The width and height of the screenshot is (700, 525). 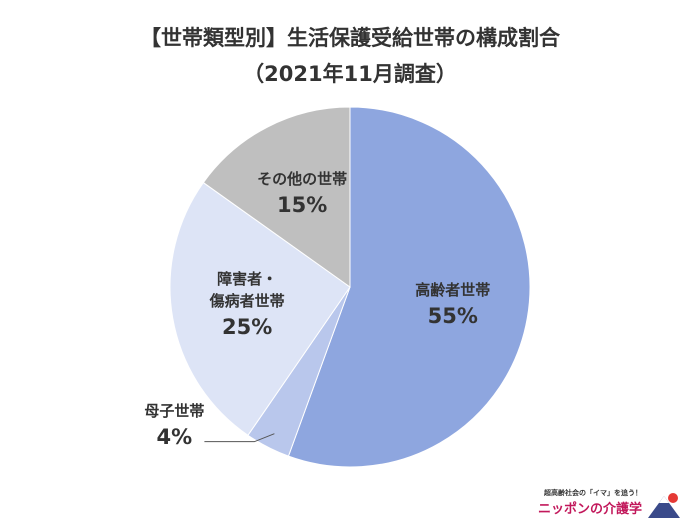 I want to click on value-label: 15%, so click(x=302, y=205).